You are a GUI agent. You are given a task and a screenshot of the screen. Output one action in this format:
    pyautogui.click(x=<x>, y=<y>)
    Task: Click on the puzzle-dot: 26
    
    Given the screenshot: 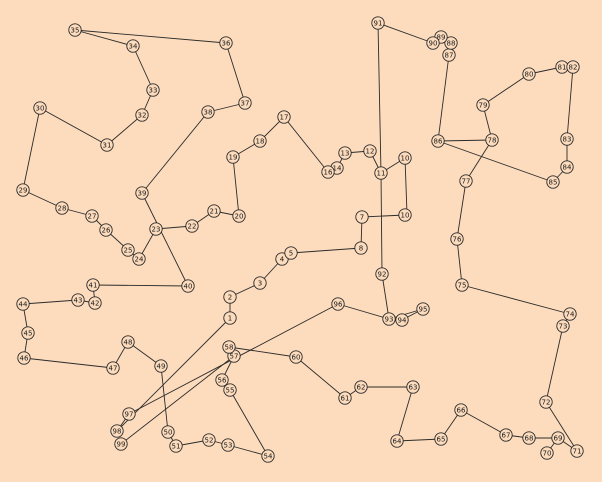 What is the action you would take?
    pyautogui.click(x=106, y=230)
    